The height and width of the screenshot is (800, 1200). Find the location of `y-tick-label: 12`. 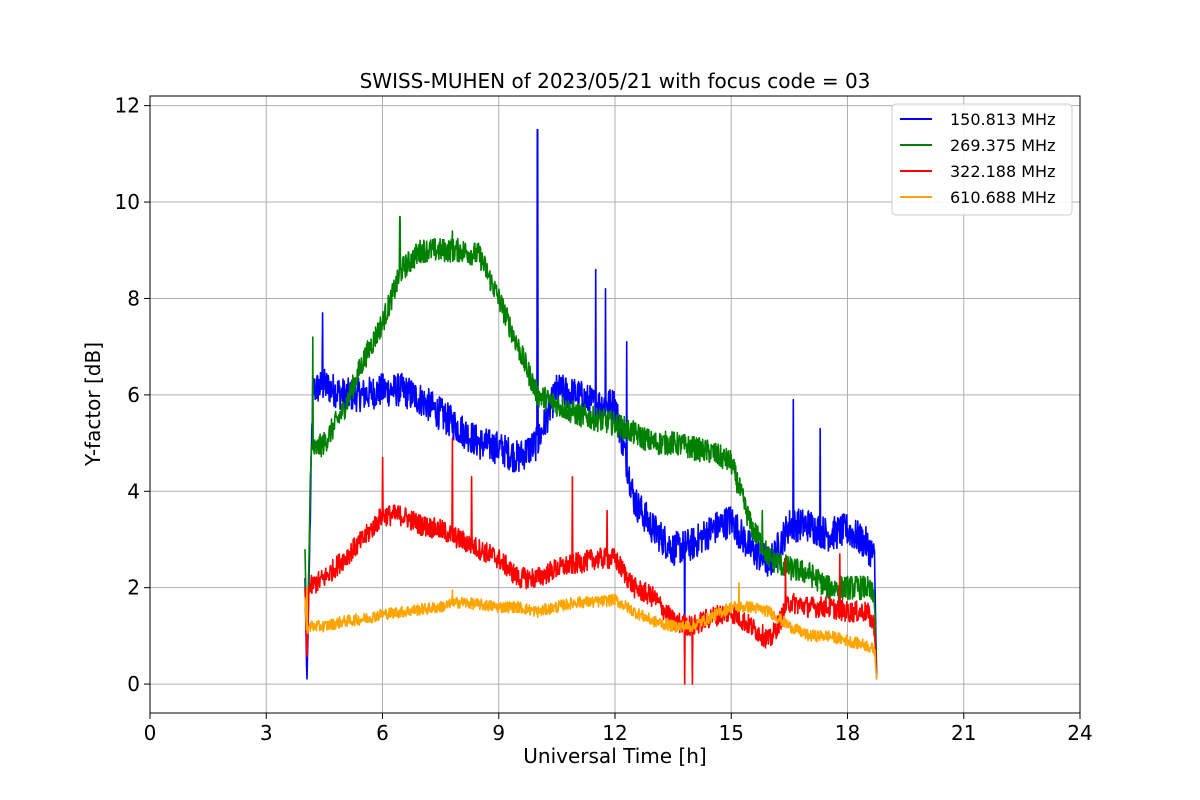

y-tick-label: 12 is located at coordinates (127, 106).